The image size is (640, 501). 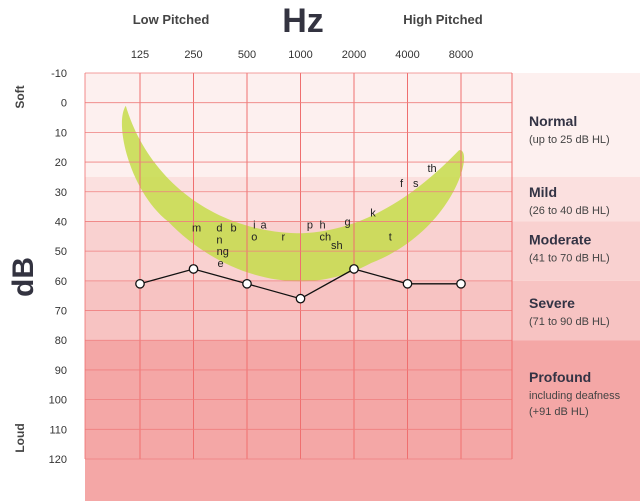 I want to click on y-tick-label: 50, so click(x=61, y=252).